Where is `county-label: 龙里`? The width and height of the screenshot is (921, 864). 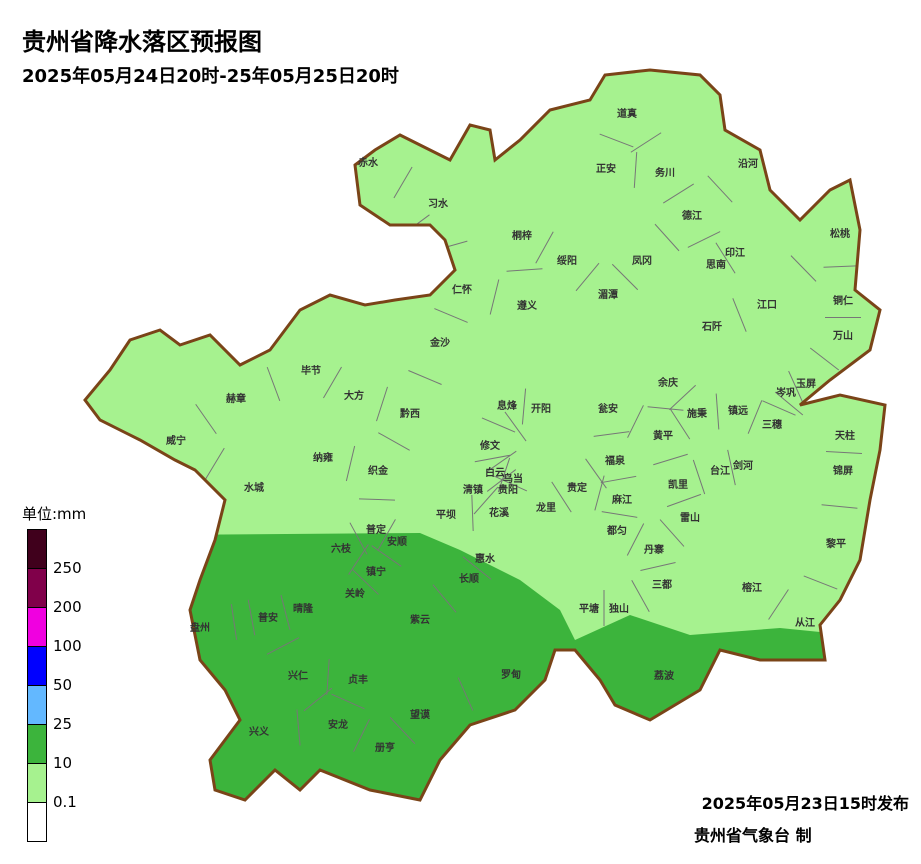 county-label: 龙里 is located at coordinates (545, 507).